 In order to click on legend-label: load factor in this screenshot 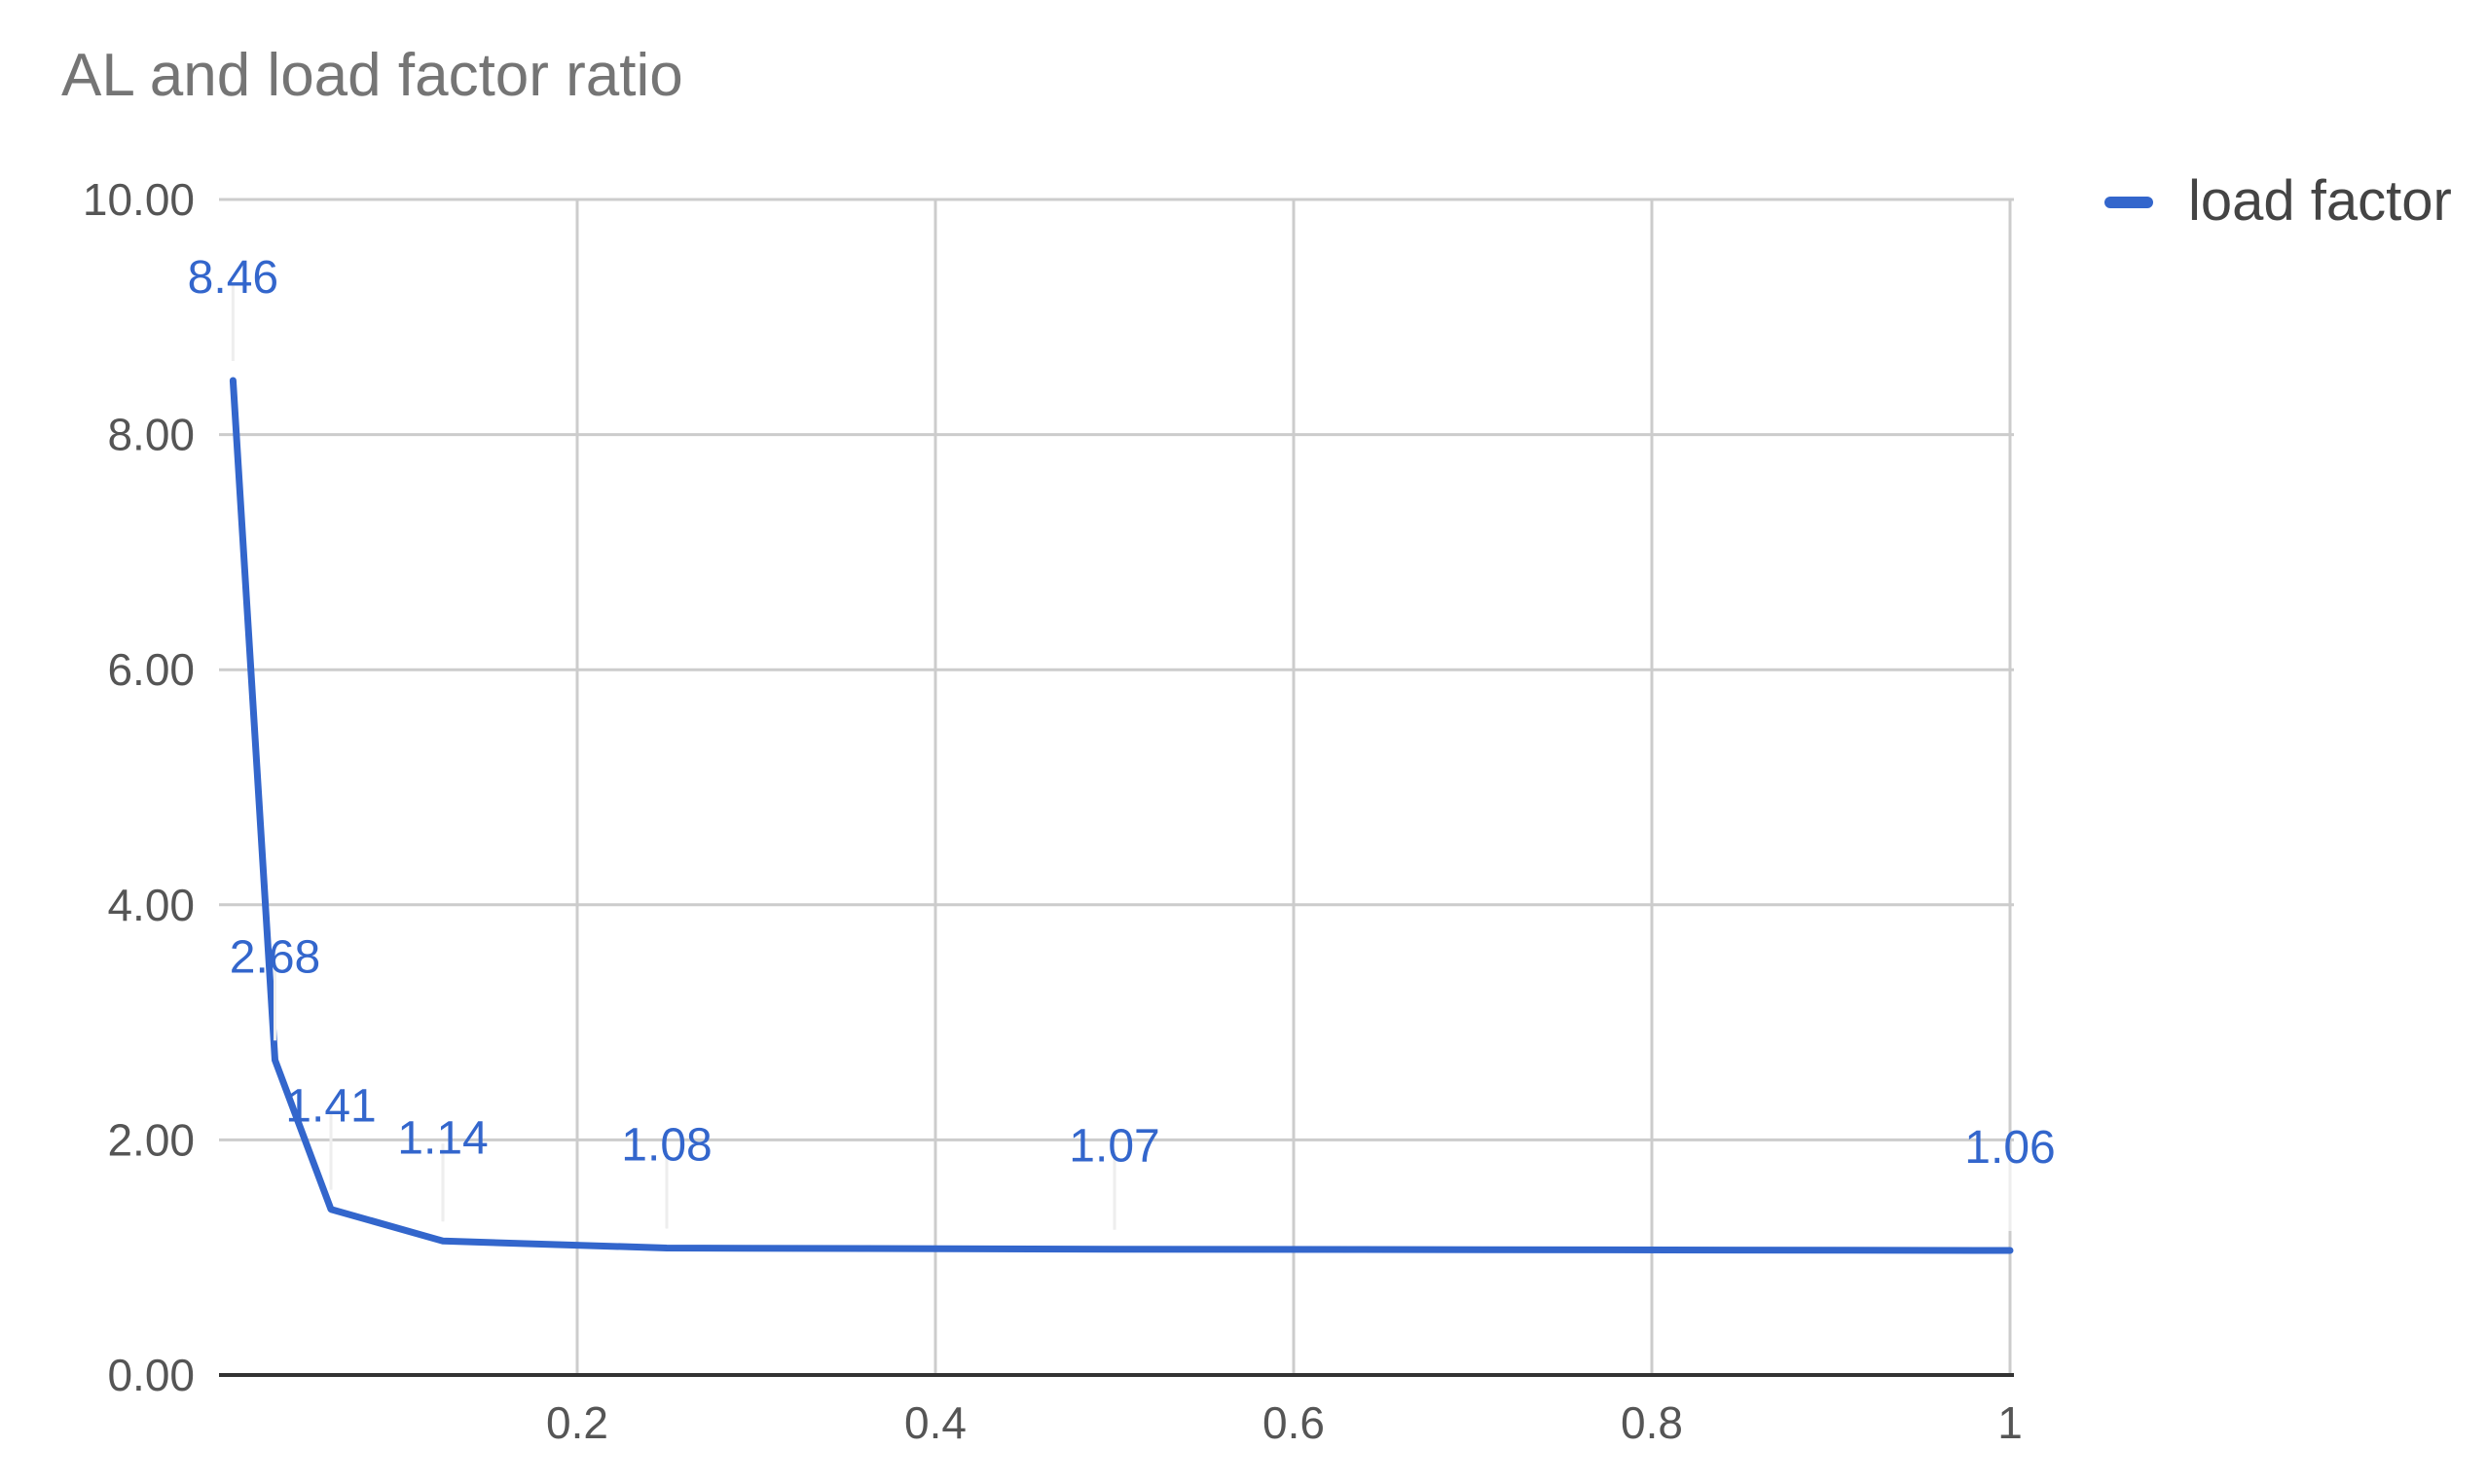, I will do `click(2320, 201)`.